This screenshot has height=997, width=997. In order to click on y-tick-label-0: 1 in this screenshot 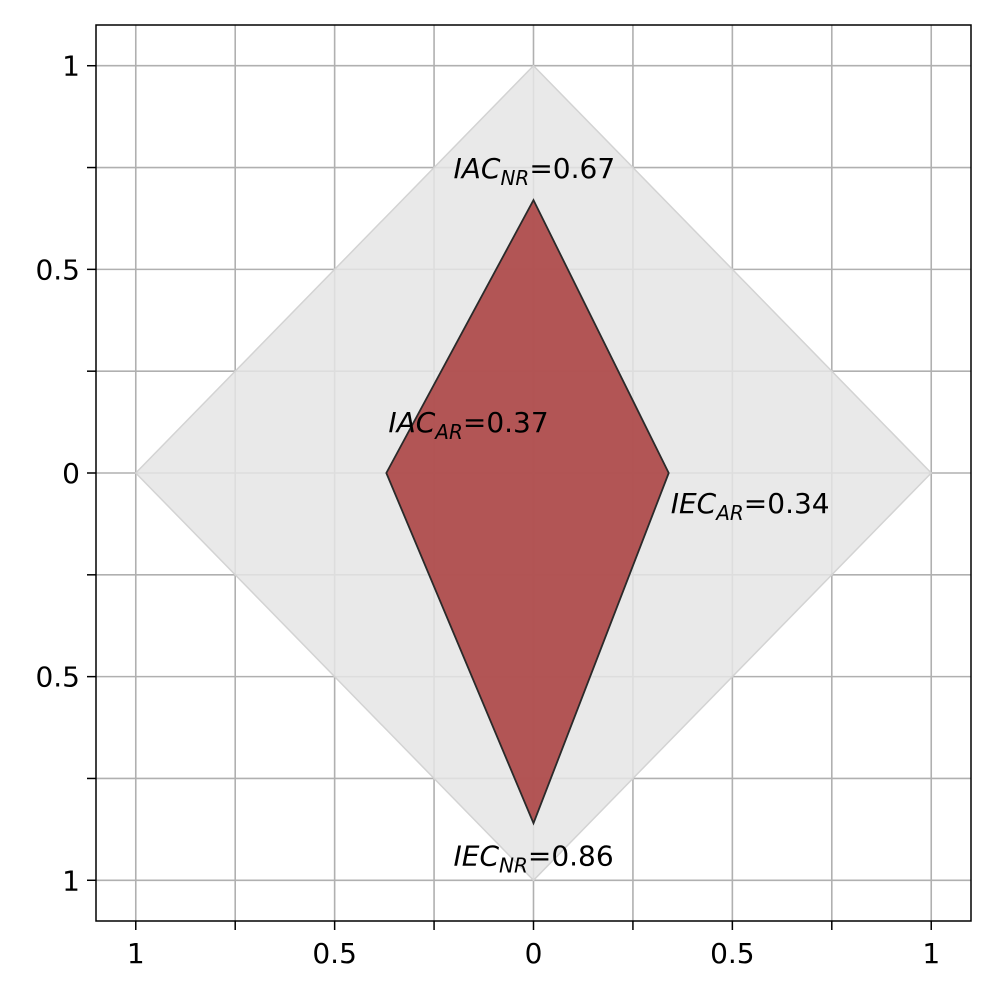, I will do `click(71, 66)`.